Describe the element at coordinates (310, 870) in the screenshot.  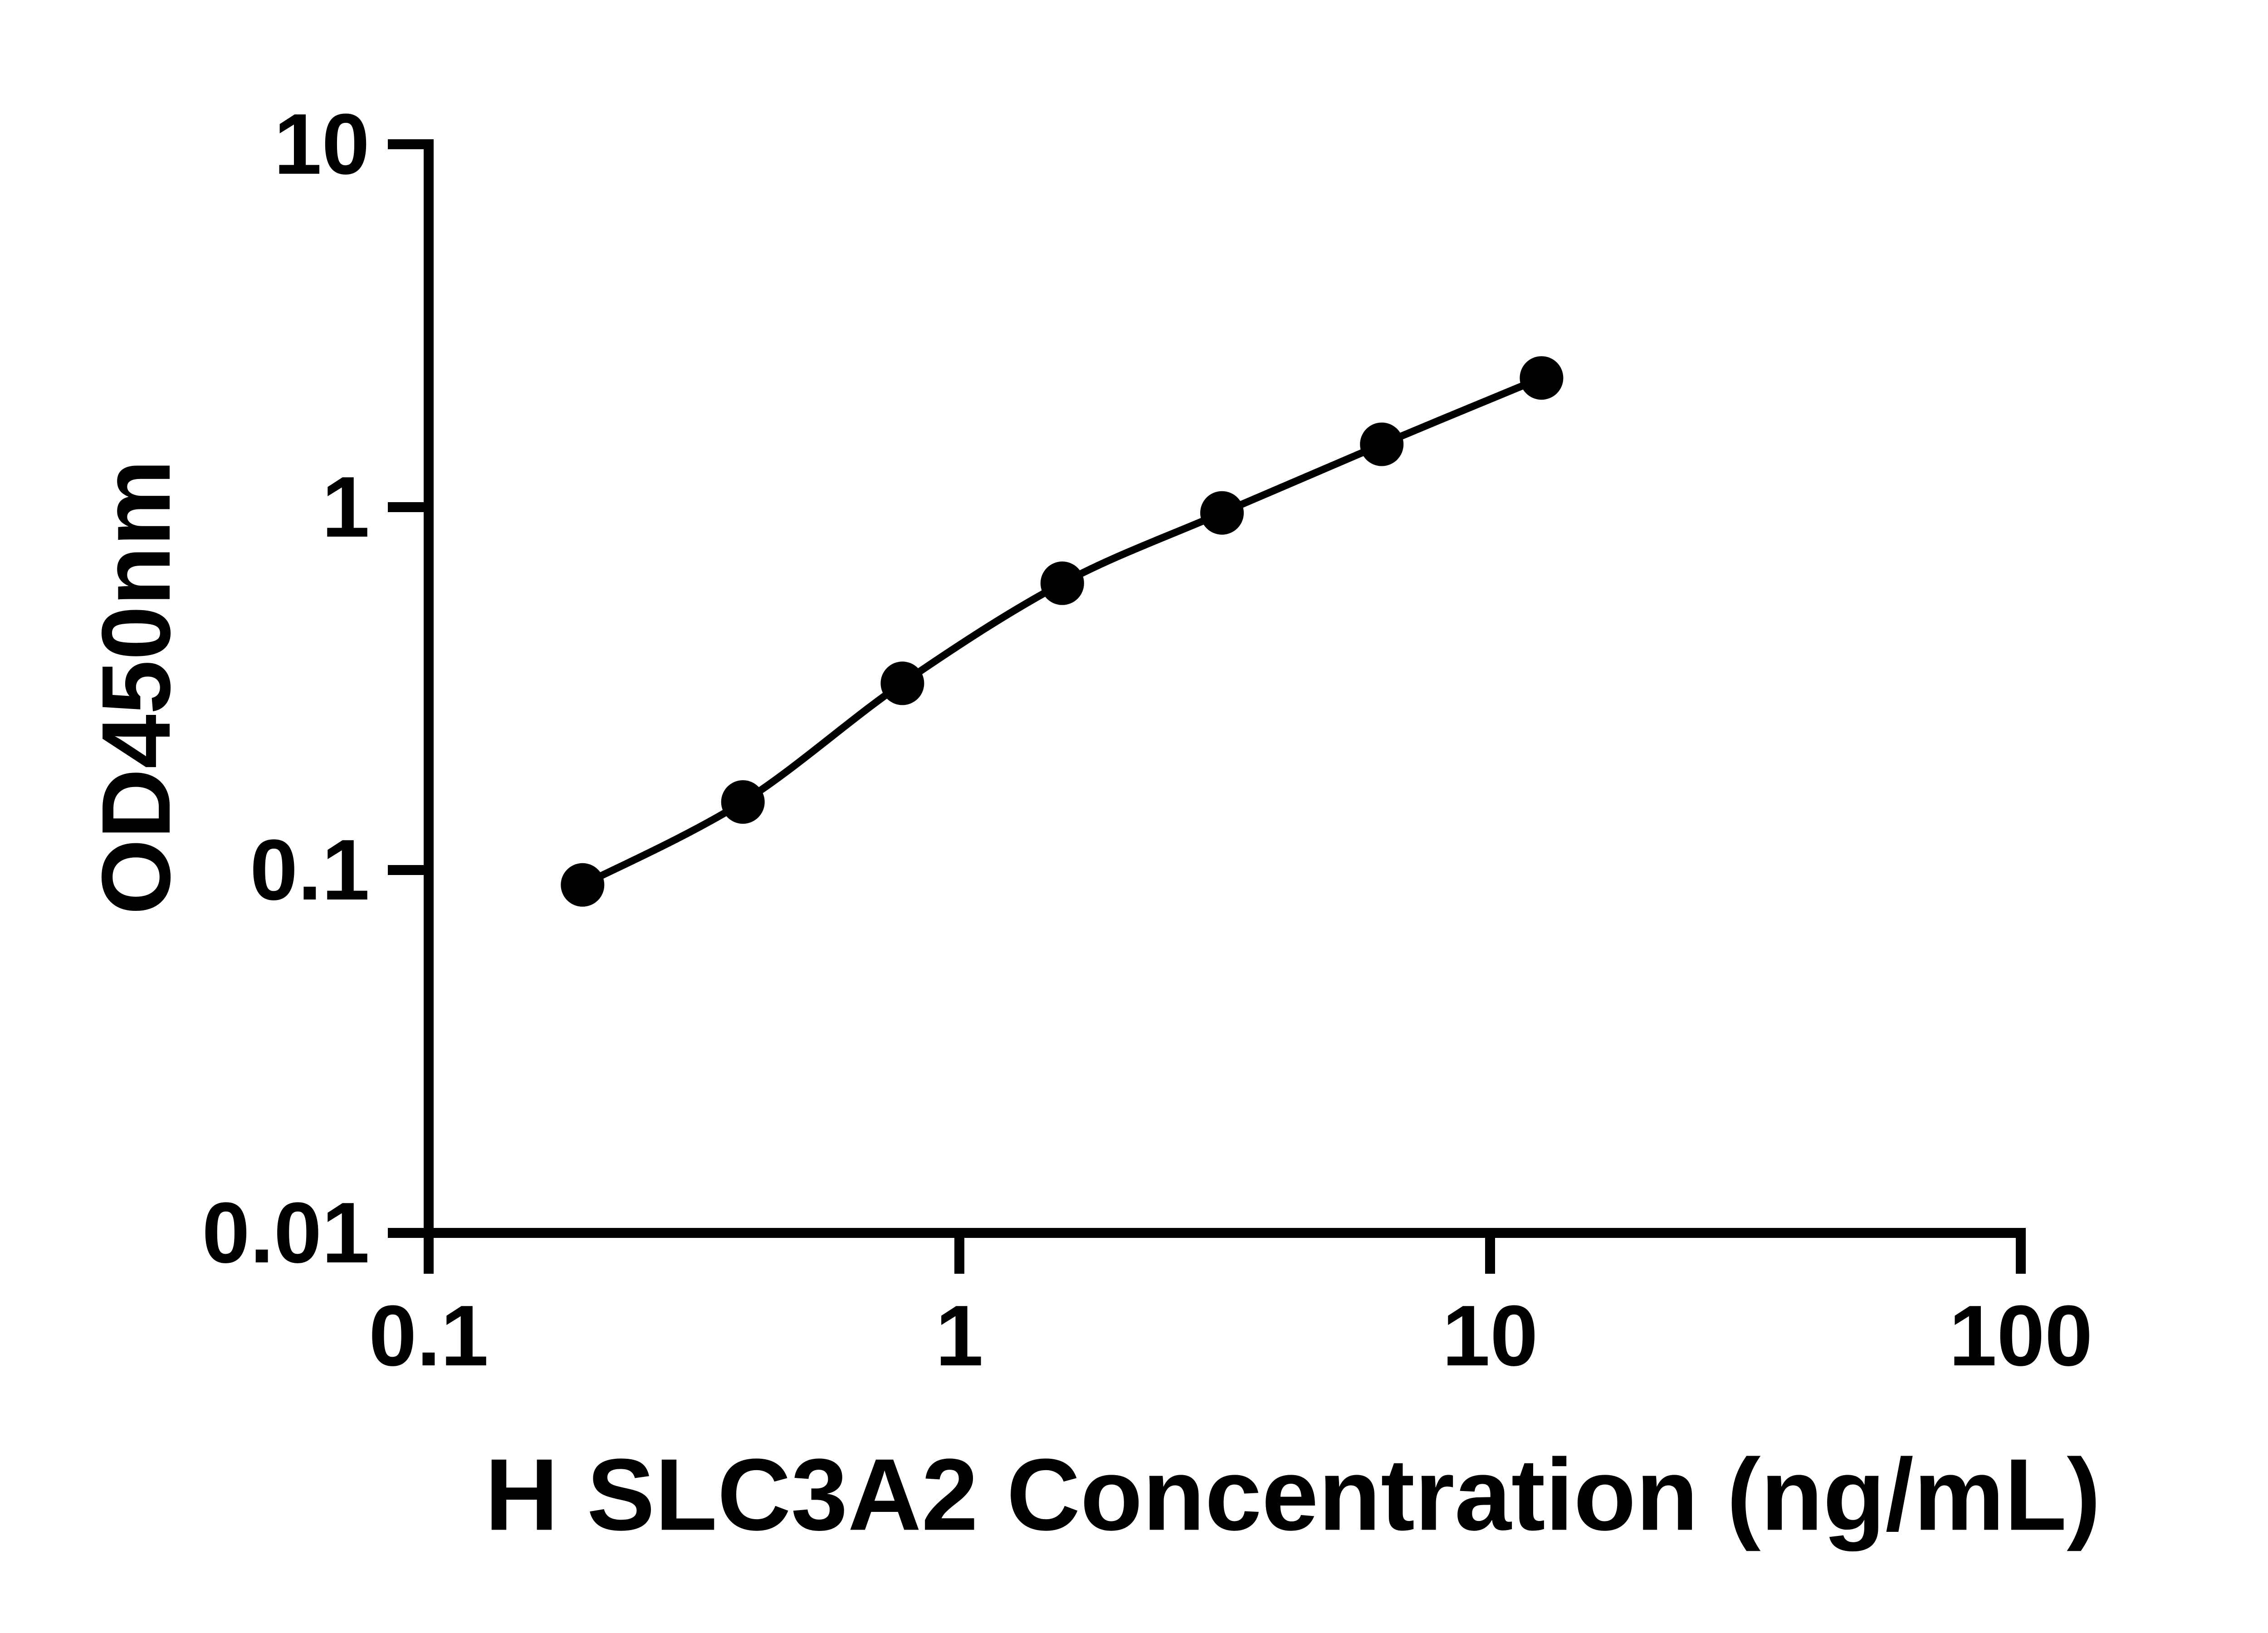
I see `y-tick-label: 0.1` at that location.